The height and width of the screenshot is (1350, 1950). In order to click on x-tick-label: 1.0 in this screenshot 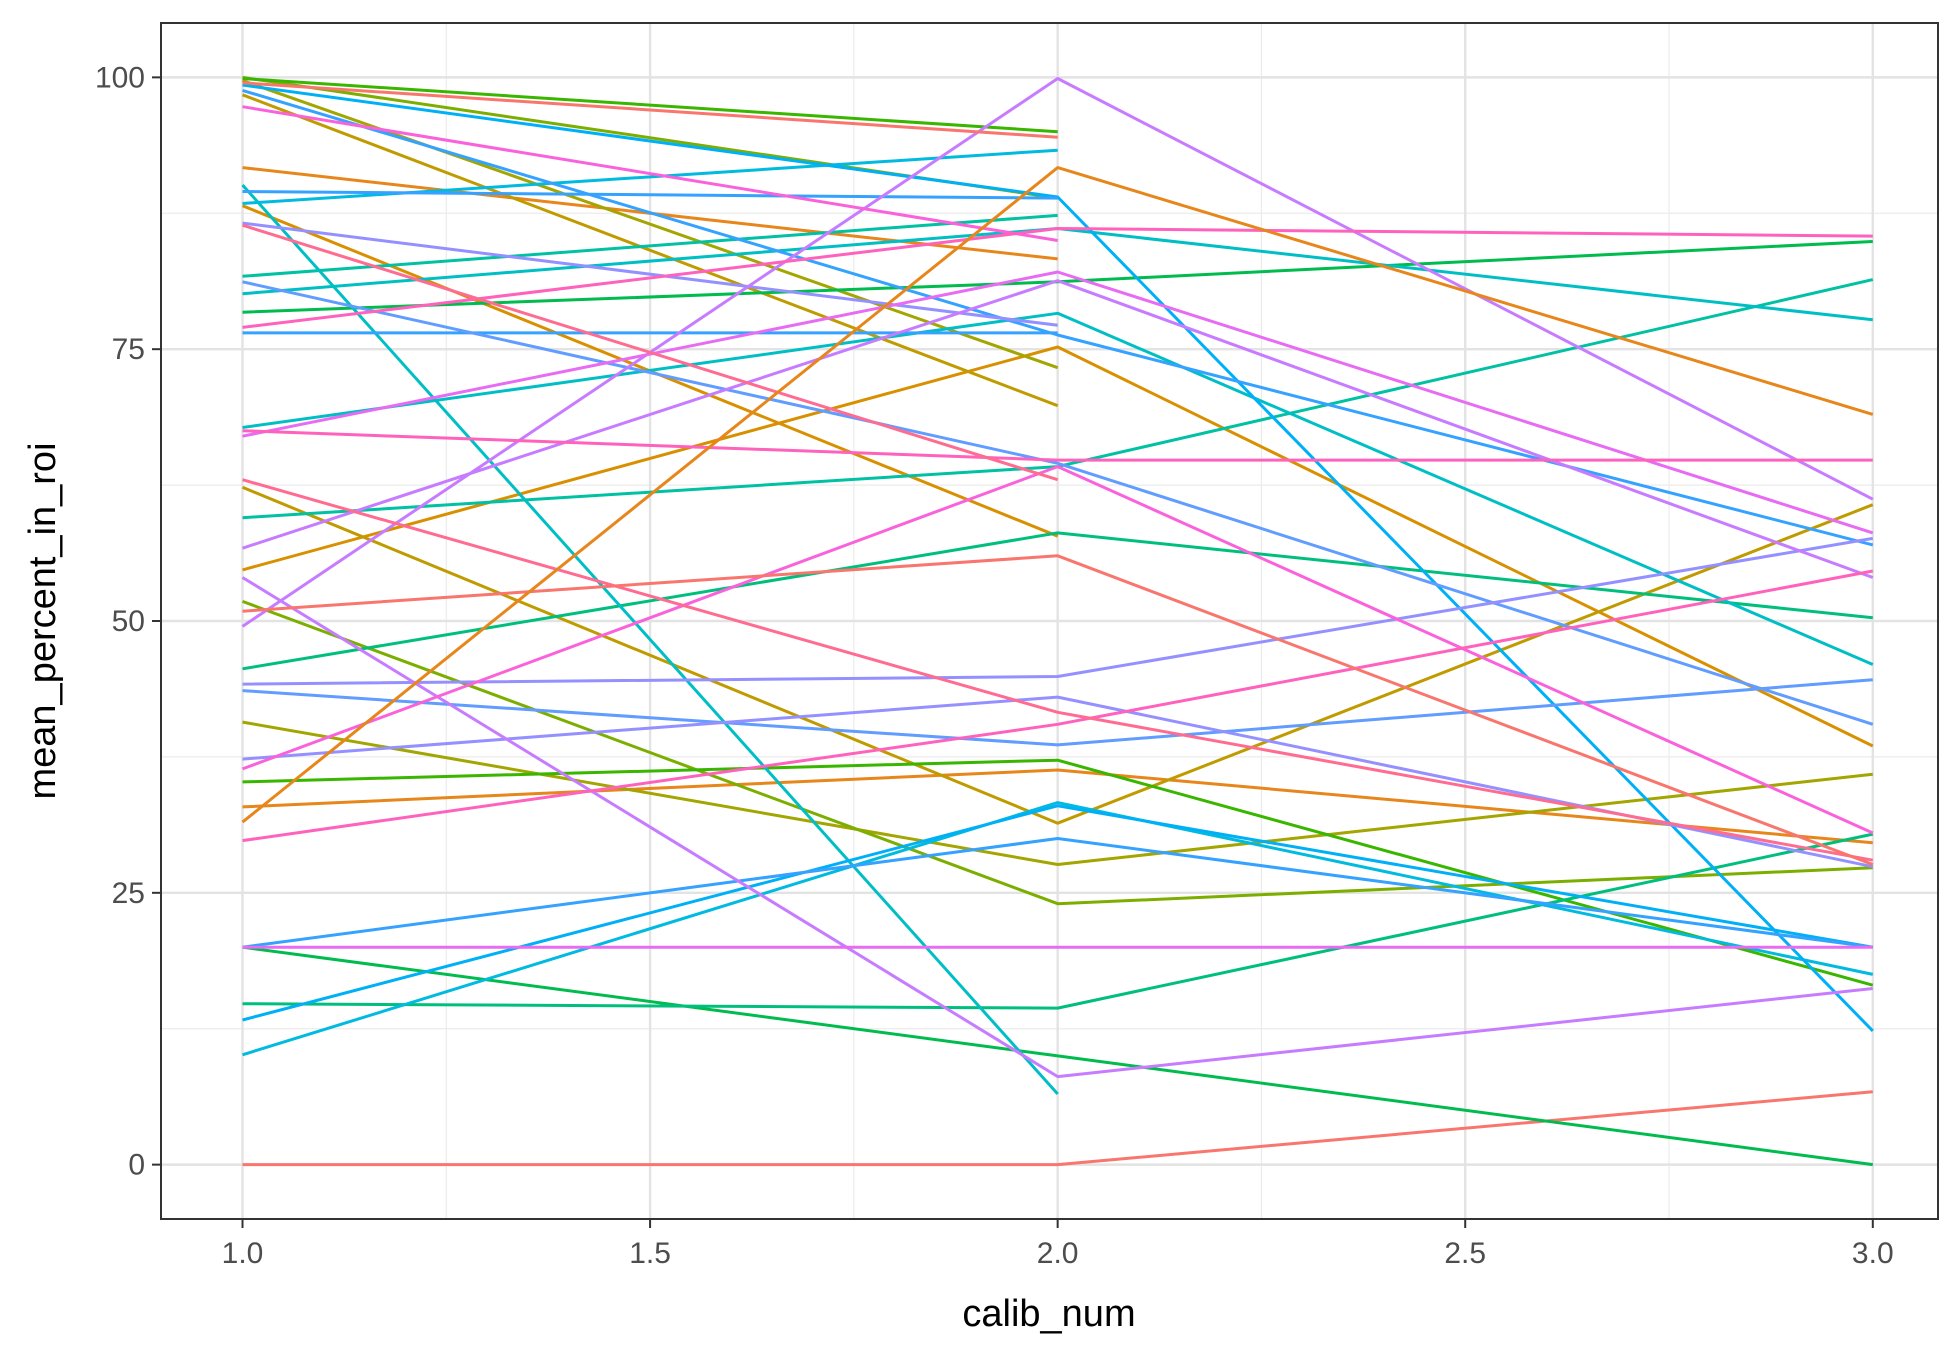, I will do `click(243, 1253)`.